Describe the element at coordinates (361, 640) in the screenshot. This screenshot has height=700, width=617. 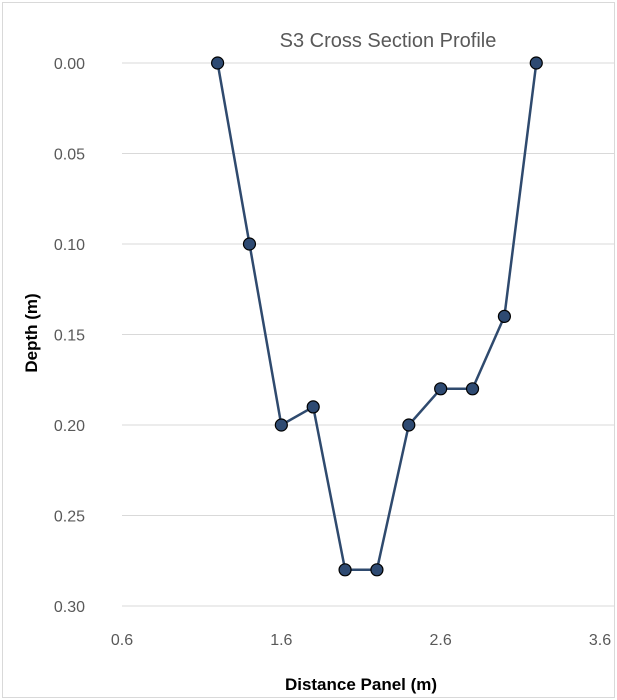
I see `x-tick-labels: 0.6 1.6 2.6 3.6` at that location.